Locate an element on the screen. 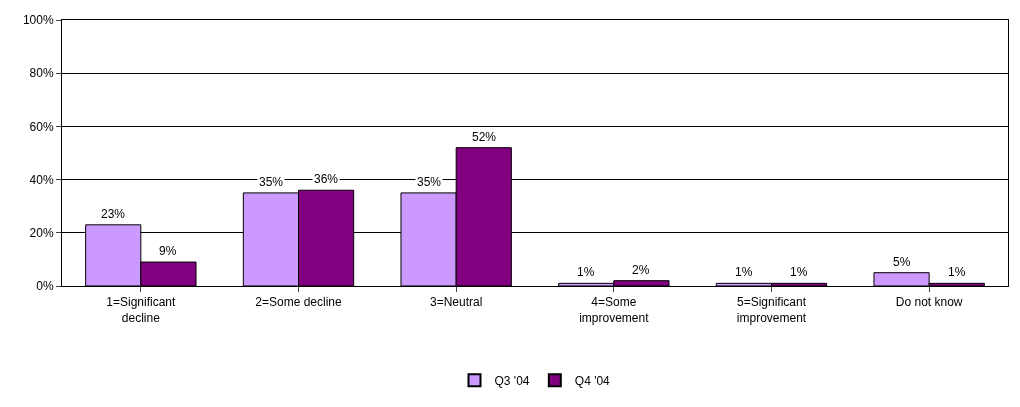 Image resolution: width=1020 pixels, height=407 pixels. data-label: 2% is located at coordinates (641, 270).